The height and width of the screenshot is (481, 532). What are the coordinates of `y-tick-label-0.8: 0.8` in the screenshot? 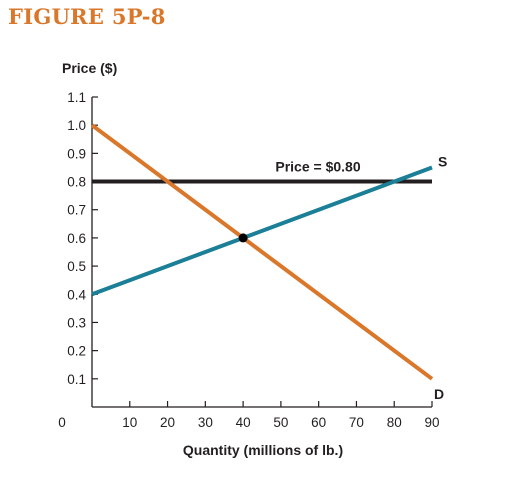 It's located at (76, 182).